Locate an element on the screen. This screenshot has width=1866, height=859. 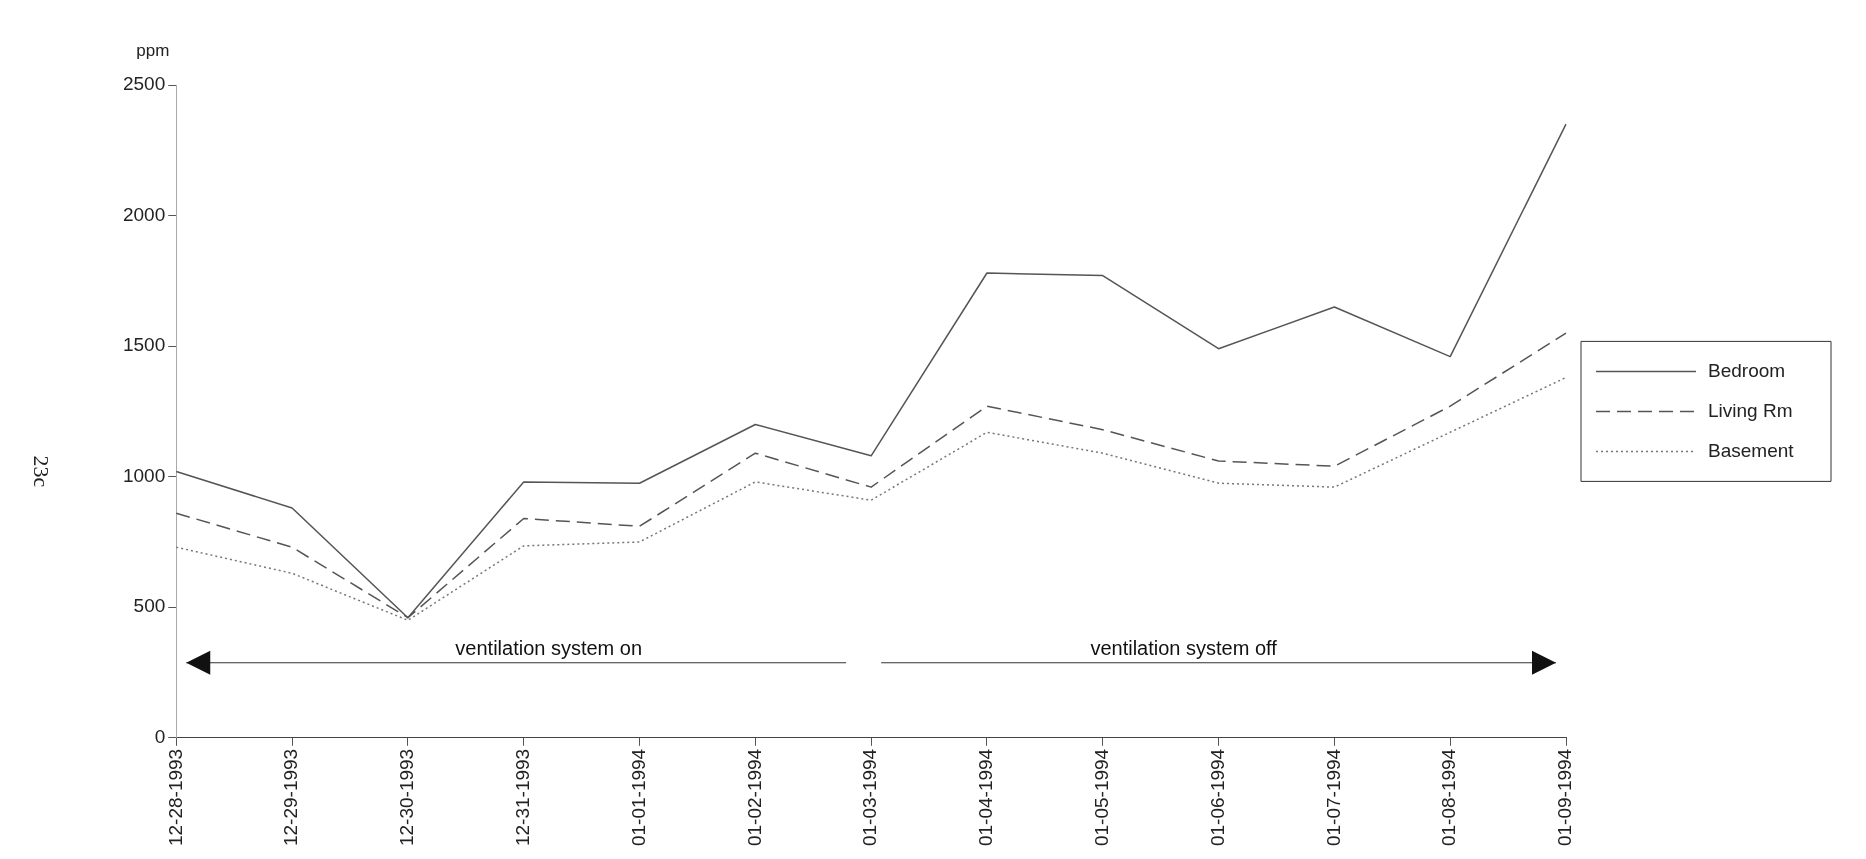
text: 23c is located at coordinates (42, 471).